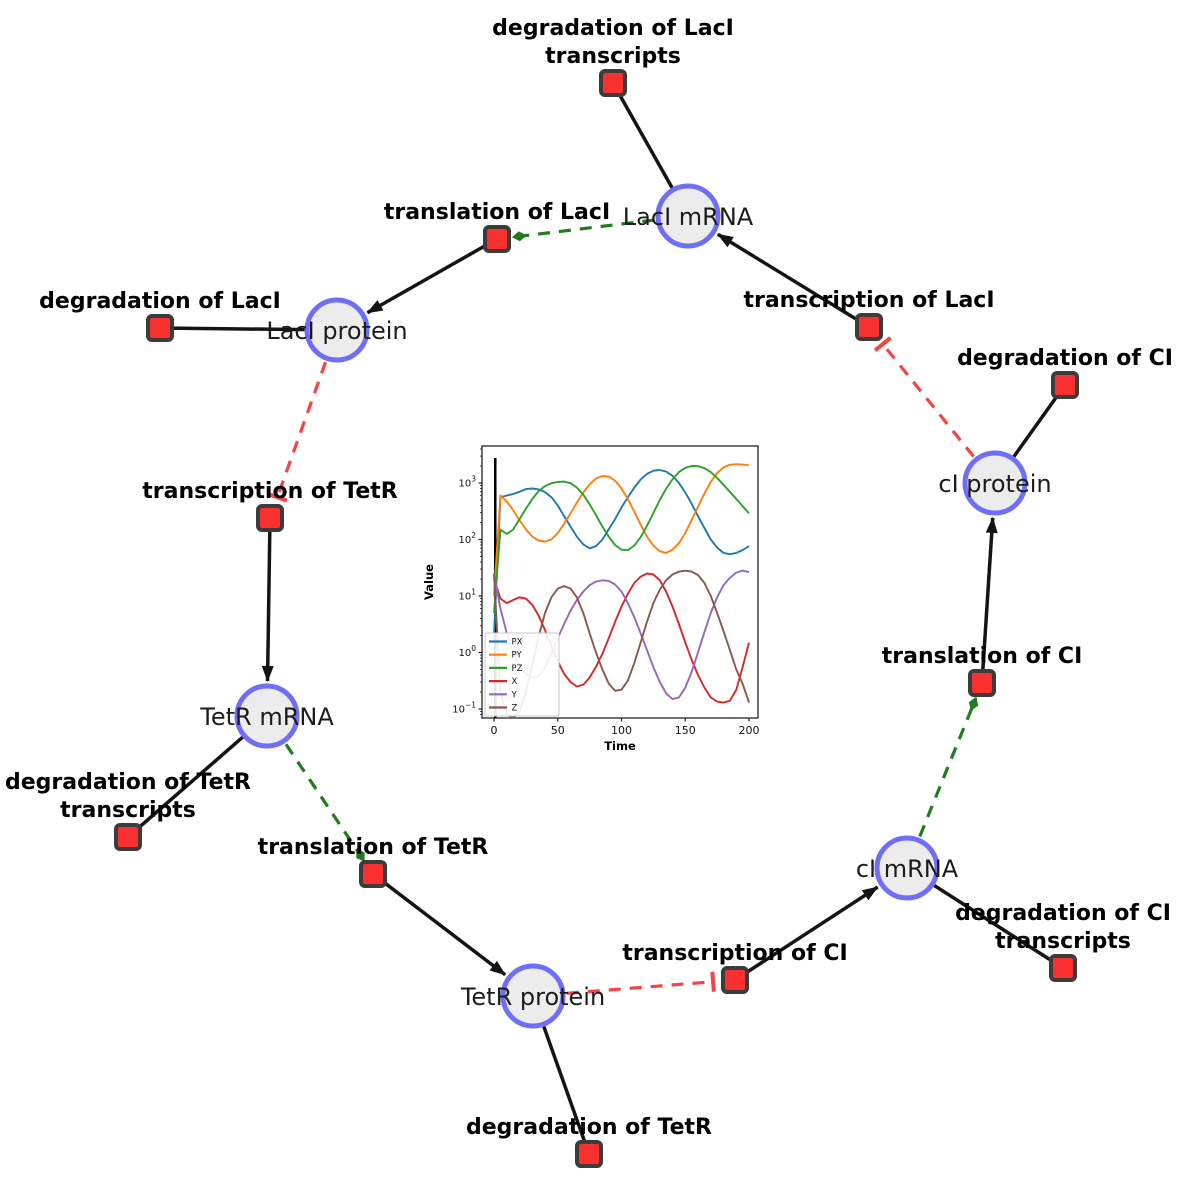 The height and width of the screenshot is (1200, 1189). I want to click on reaction-node-translation-laci, so click(497, 239).